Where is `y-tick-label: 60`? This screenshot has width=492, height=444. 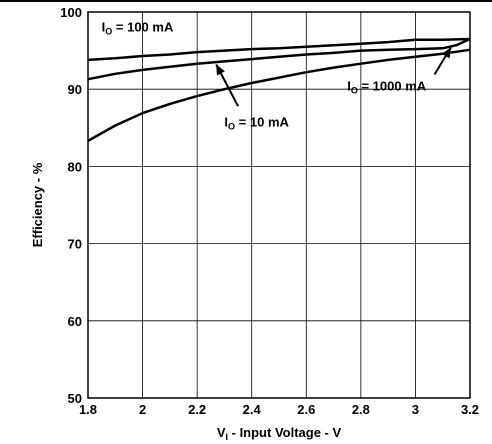
y-tick-label: 60 is located at coordinates (75, 321).